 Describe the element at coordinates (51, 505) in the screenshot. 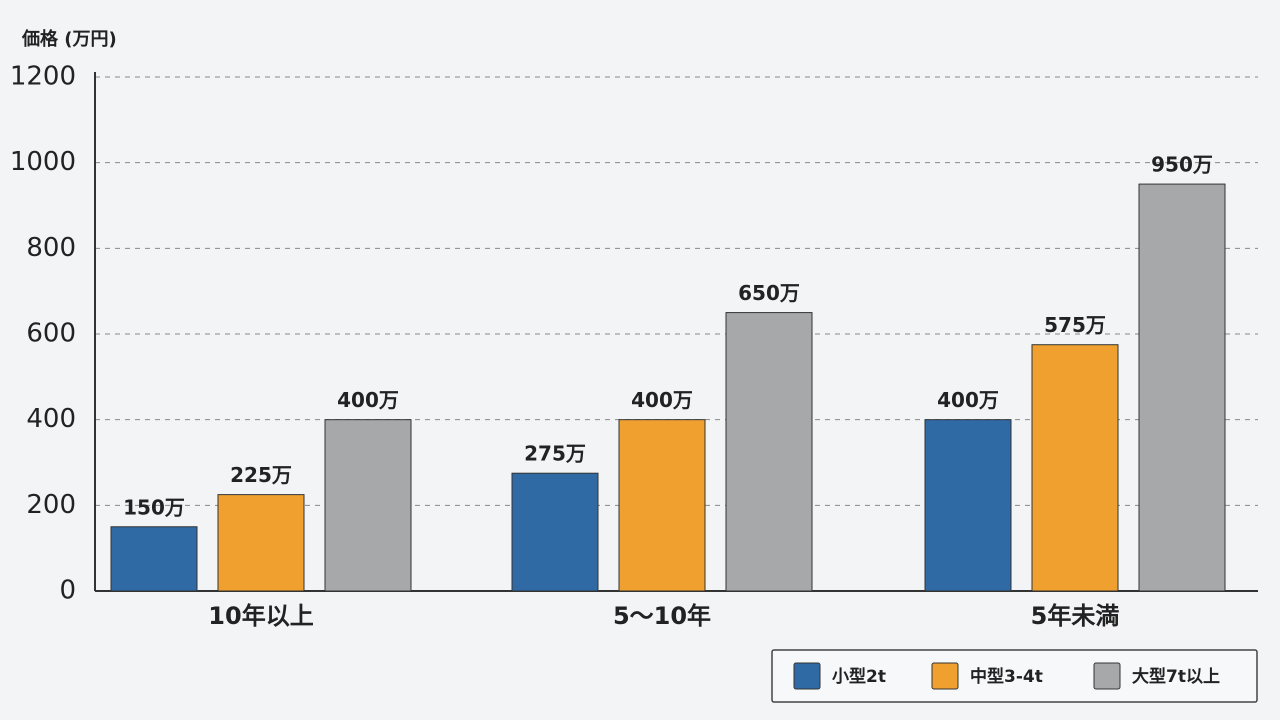

I see `y-tick-label: 200` at that location.